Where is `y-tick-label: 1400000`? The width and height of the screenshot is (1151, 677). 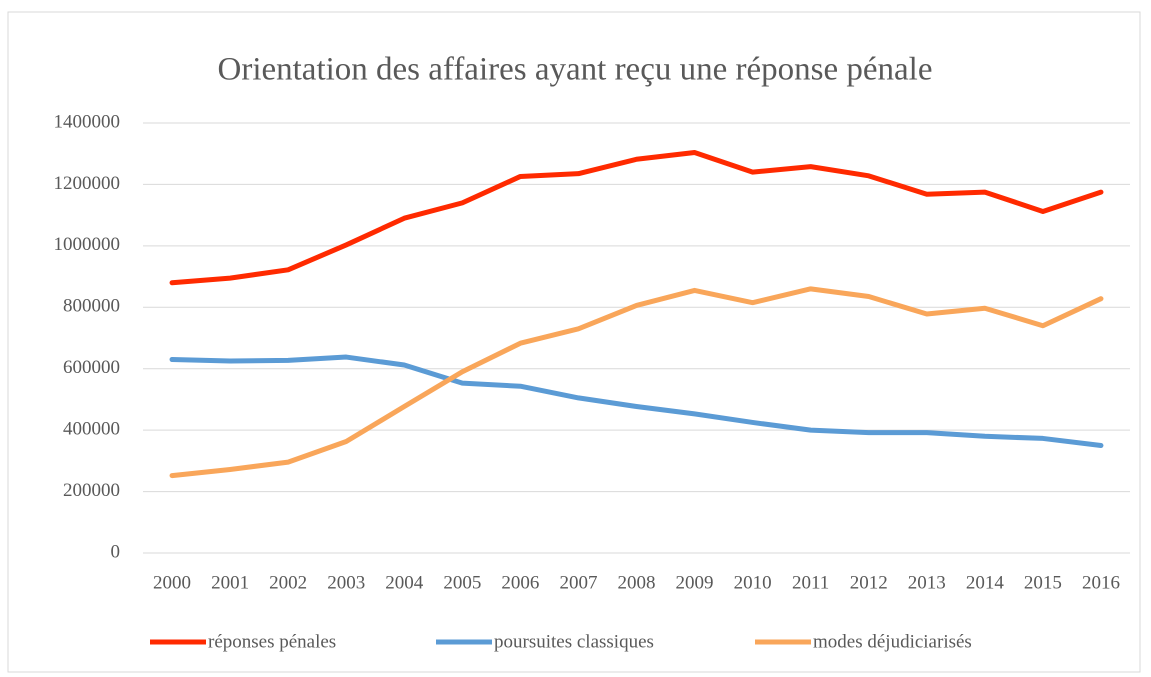 y-tick-label: 1400000 is located at coordinates (87, 121).